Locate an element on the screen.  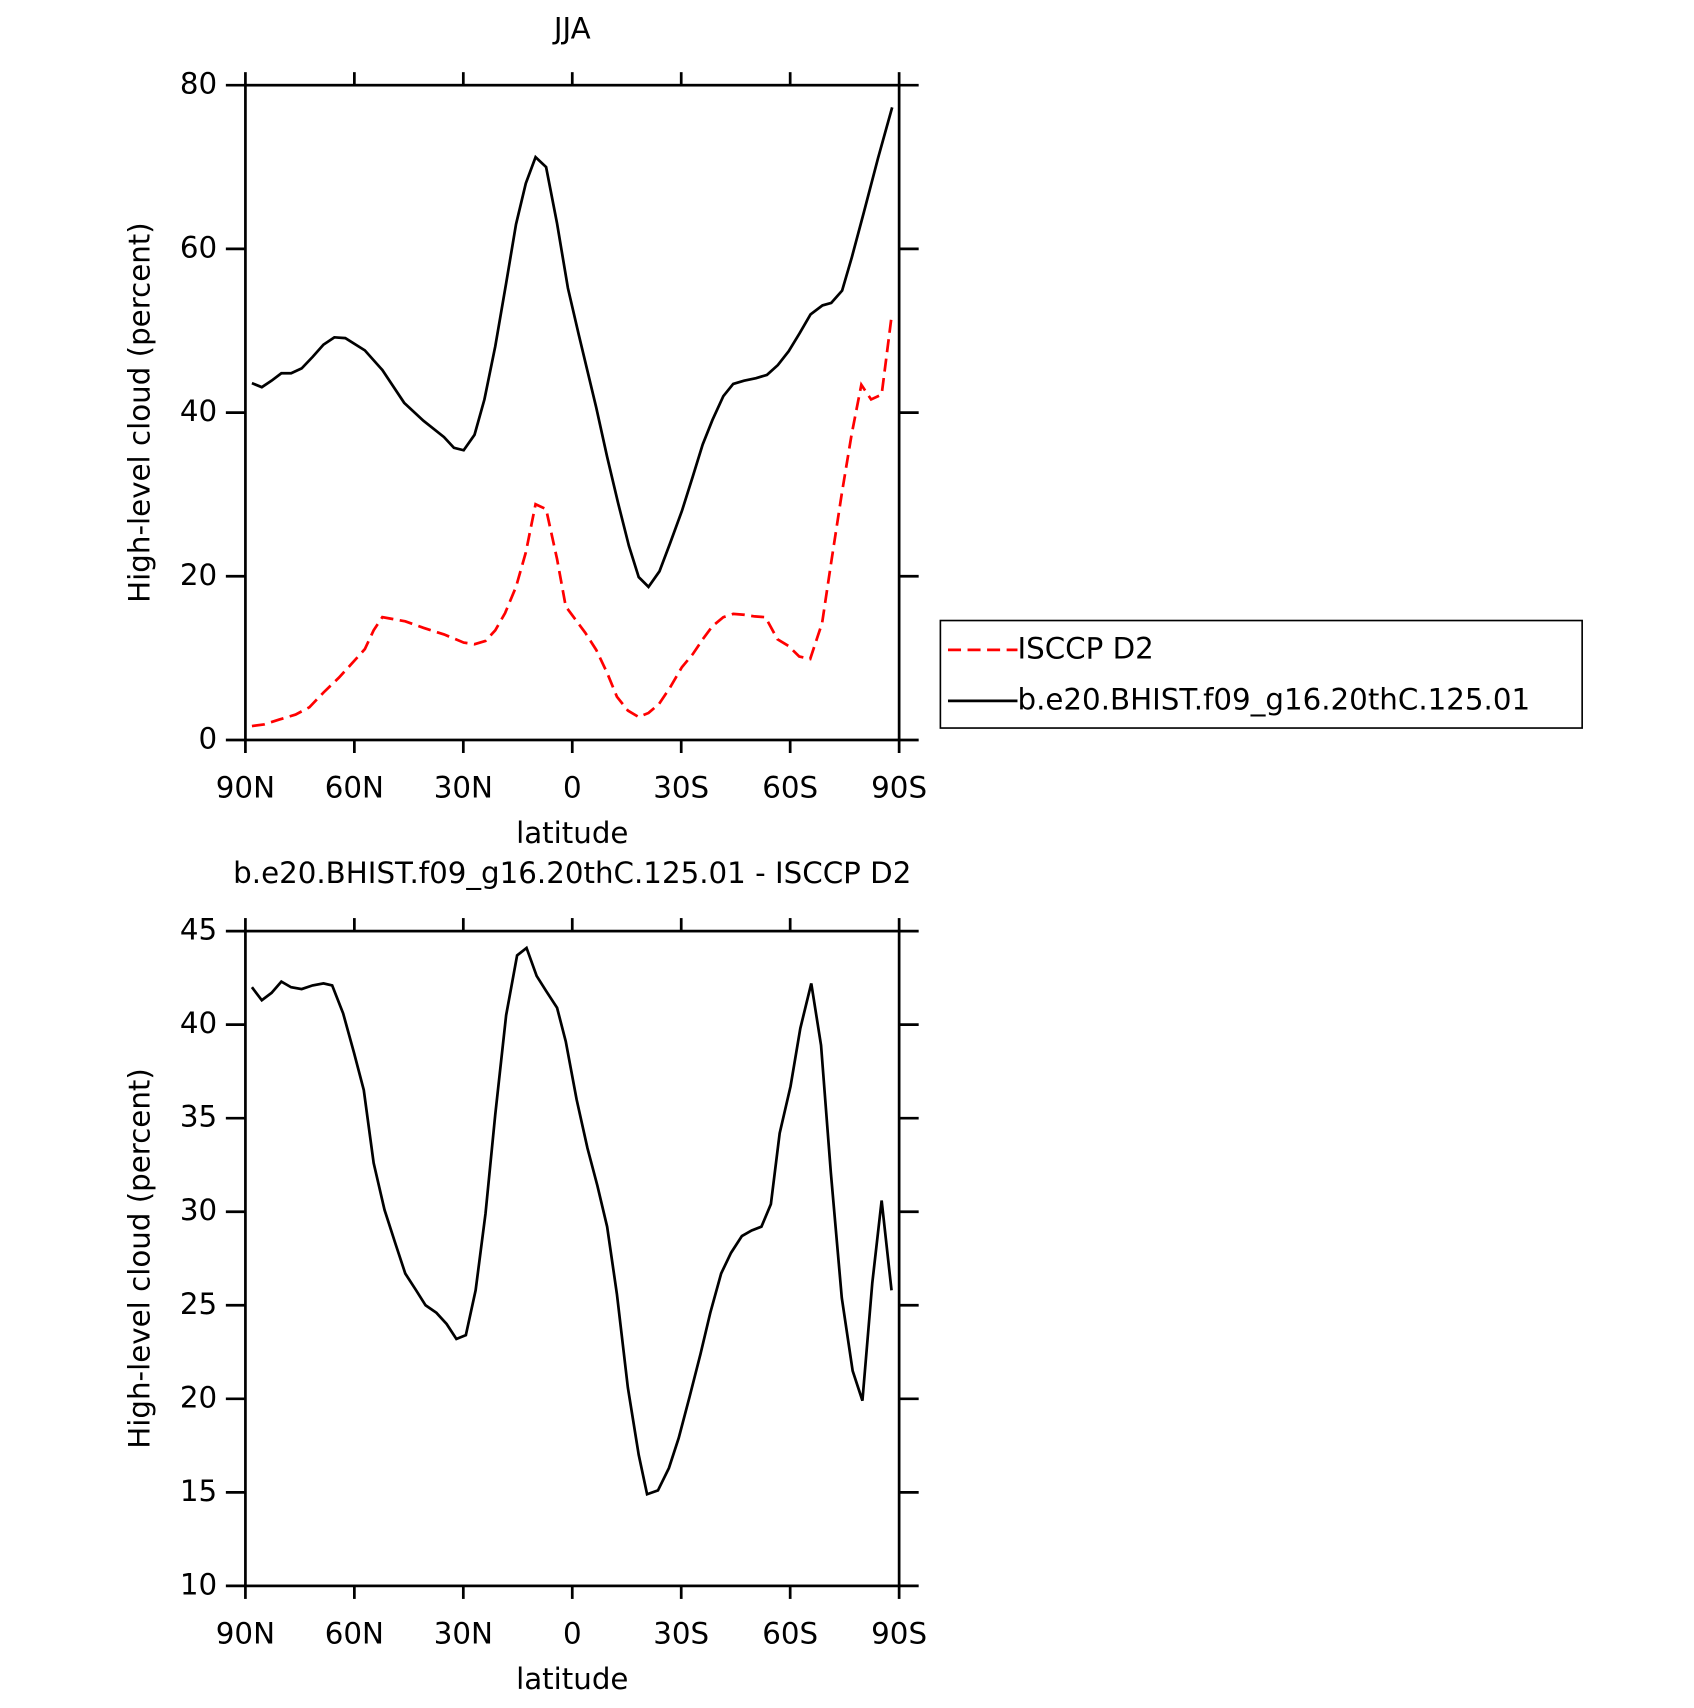
y-tick-label: 10 is located at coordinates (198, 1584).